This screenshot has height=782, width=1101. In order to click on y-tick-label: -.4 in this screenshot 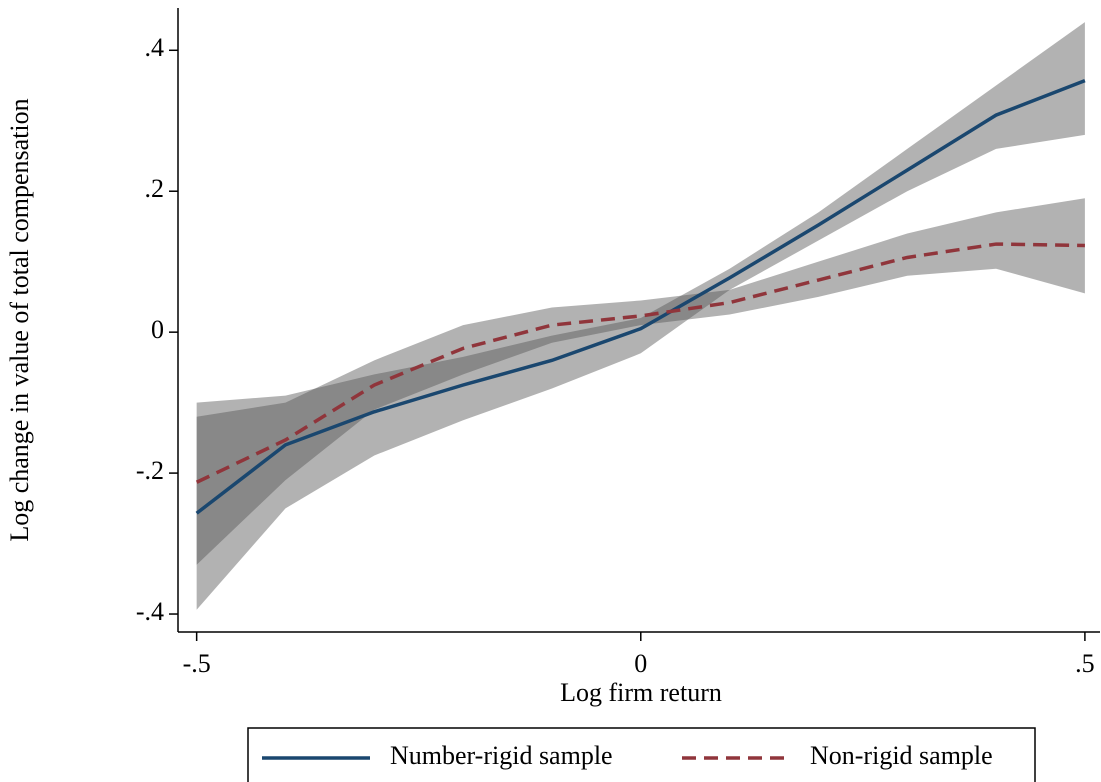, I will do `click(150, 611)`.